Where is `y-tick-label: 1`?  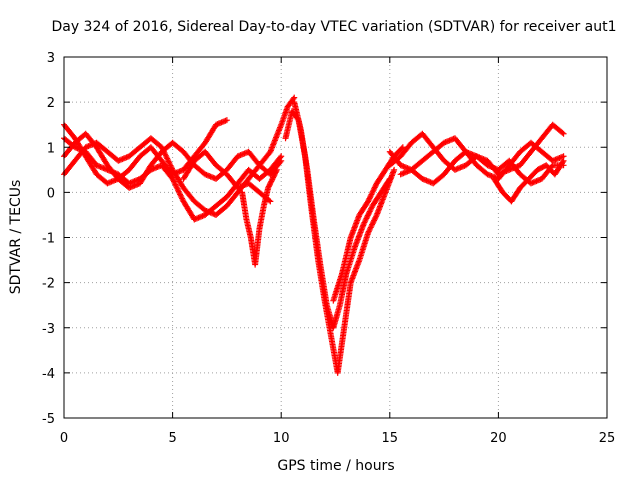
y-tick-label: 1 is located at coordinates (51, 148).